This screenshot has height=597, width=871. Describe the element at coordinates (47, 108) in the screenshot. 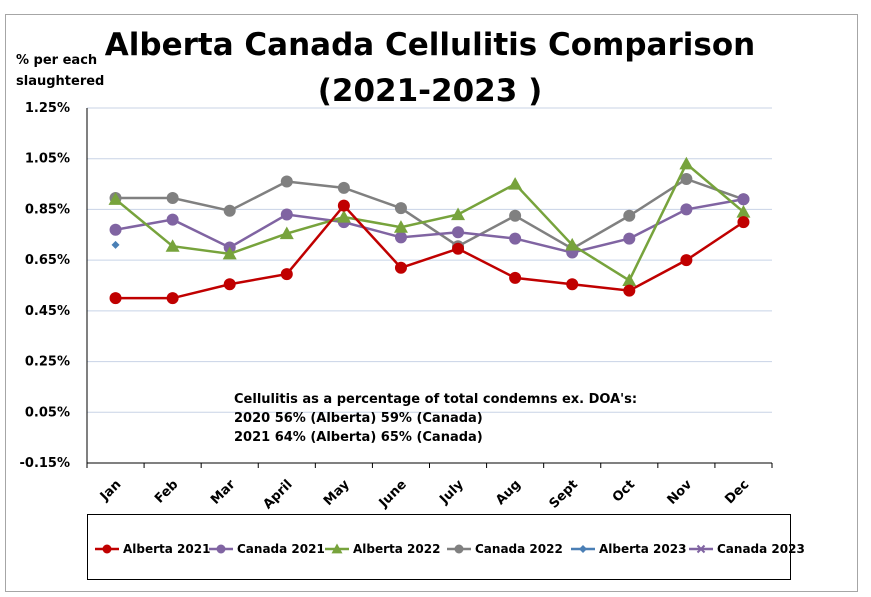

I see `y-tick-label: 1.25%` at that location.